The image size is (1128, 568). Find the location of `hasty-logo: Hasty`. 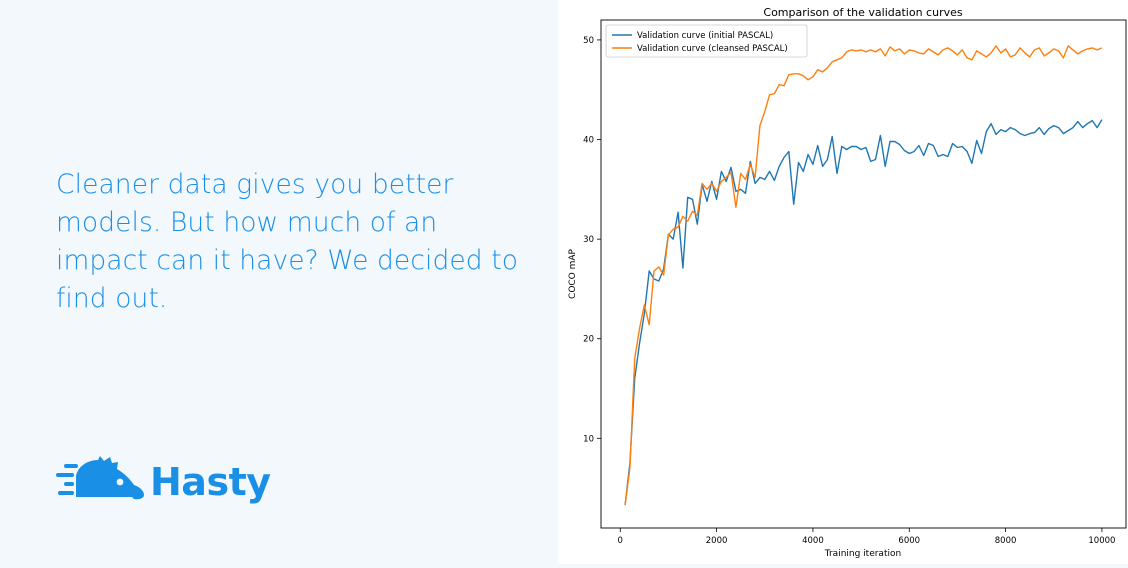

hasty-logo: Hasty is located at coordinates (174, 481).